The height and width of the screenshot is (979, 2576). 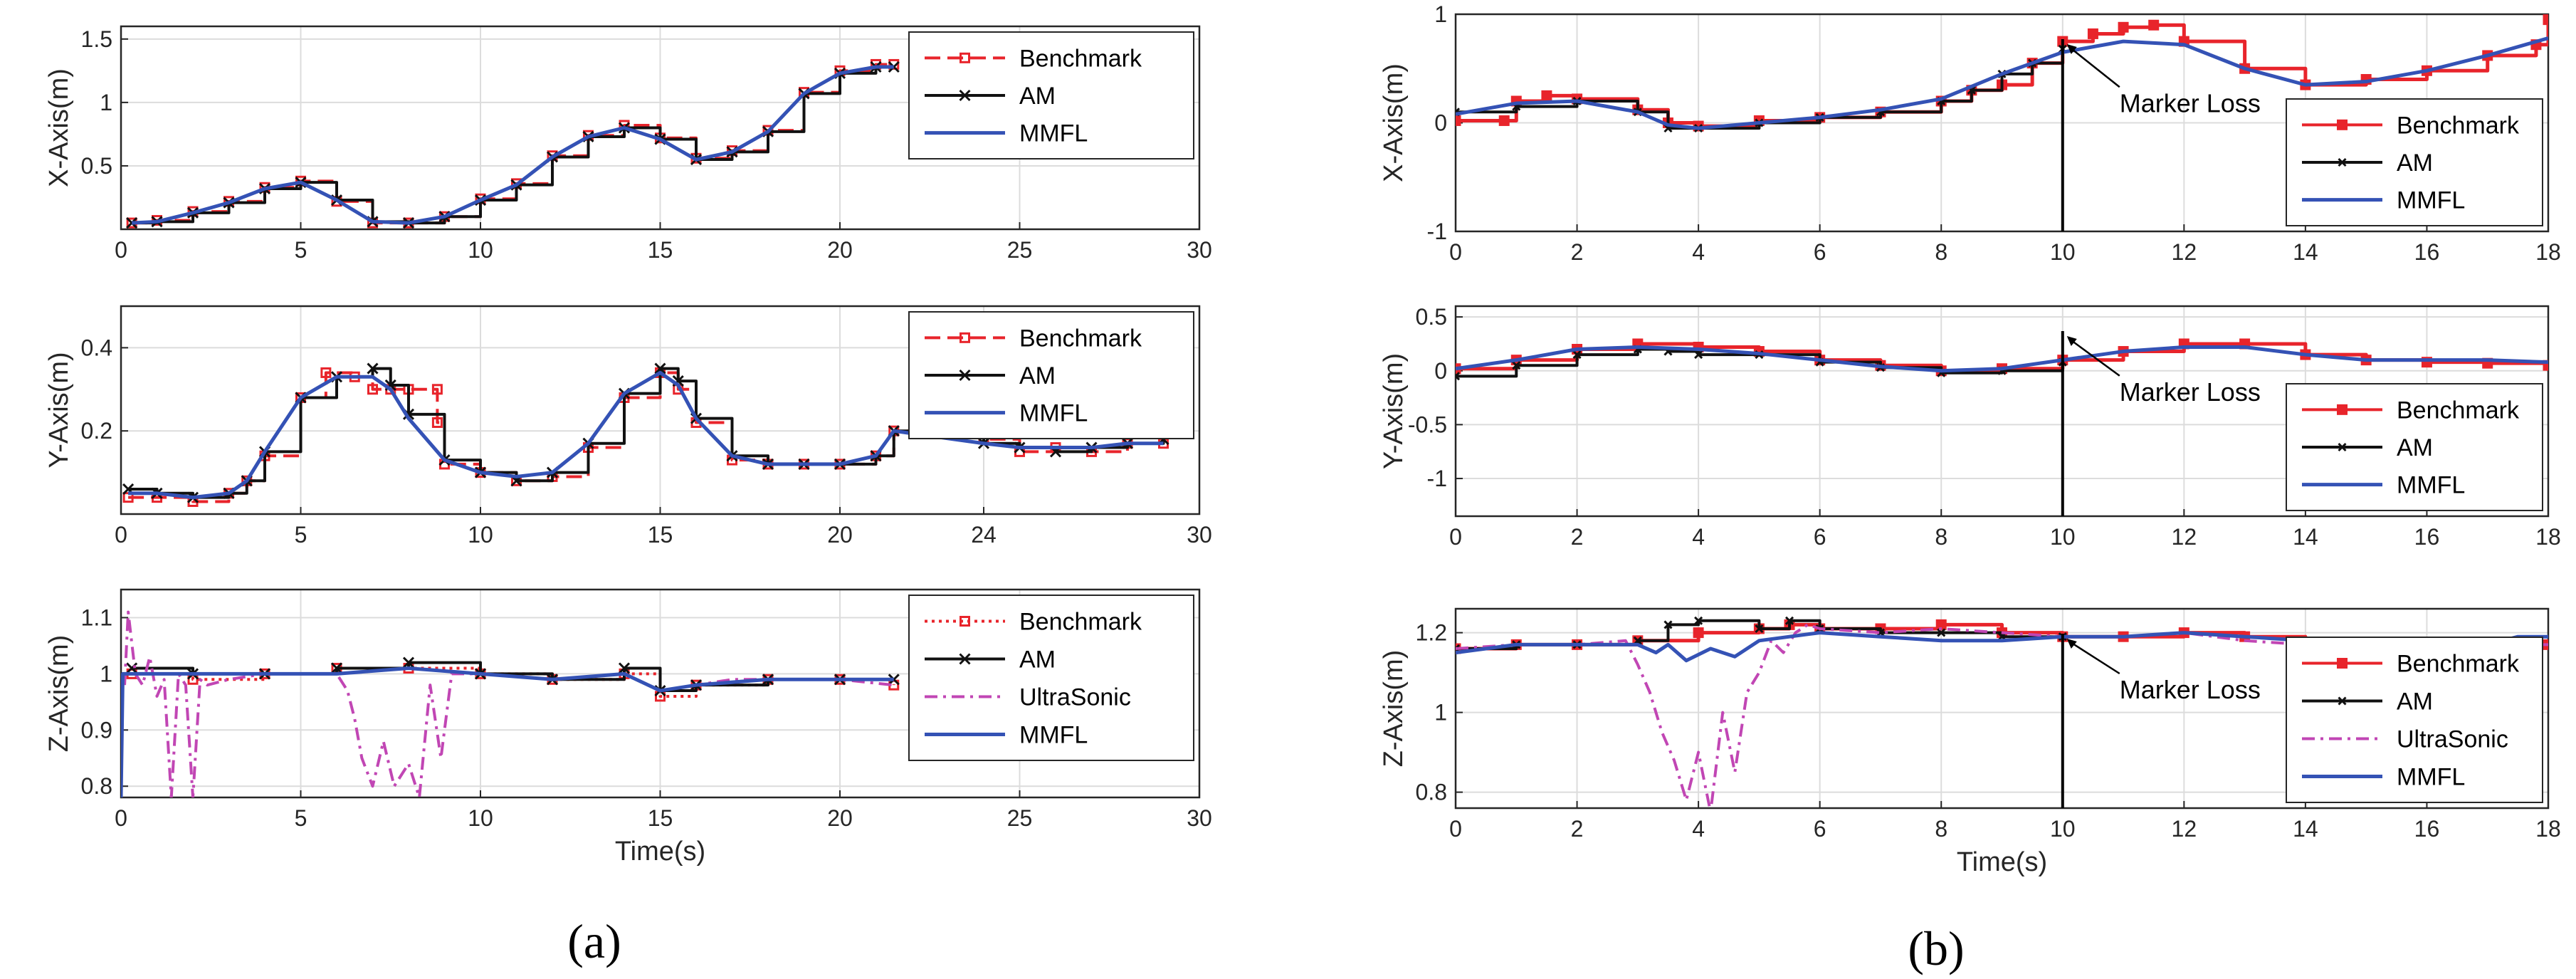 What do you see at coordinates (1440, 123) in the screenshot?
I see `y-tick-label: 0` at bounding box center [1440, 123].